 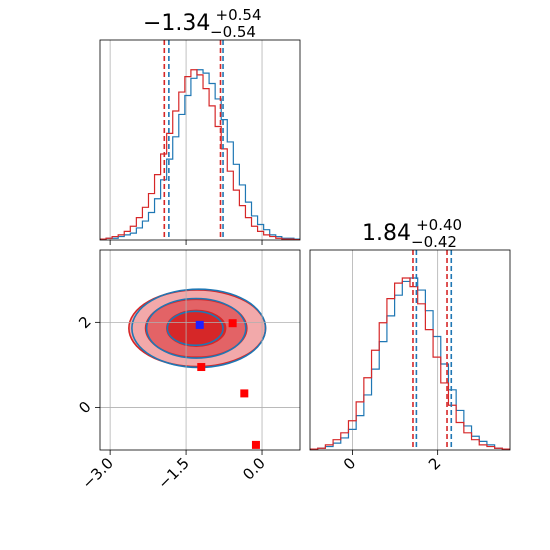 What do you see at coordinates (432, 350) in the screenshot?
I see `marginal-y-quantile-lines` at bounding box center [432, 350].